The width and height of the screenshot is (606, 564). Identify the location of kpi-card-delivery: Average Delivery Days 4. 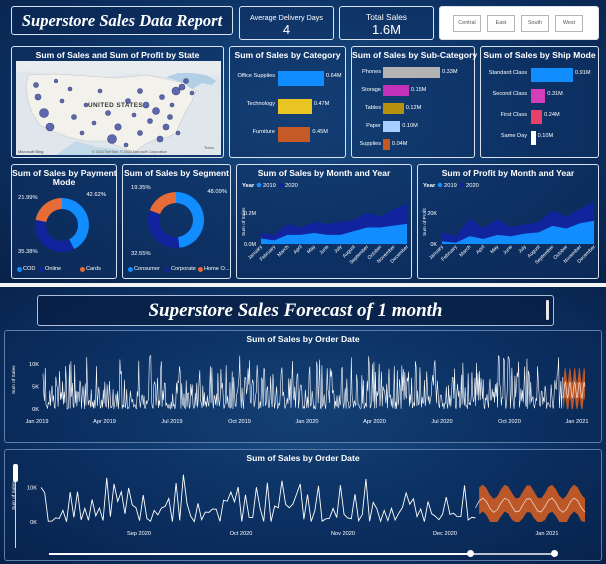
(286, 23).